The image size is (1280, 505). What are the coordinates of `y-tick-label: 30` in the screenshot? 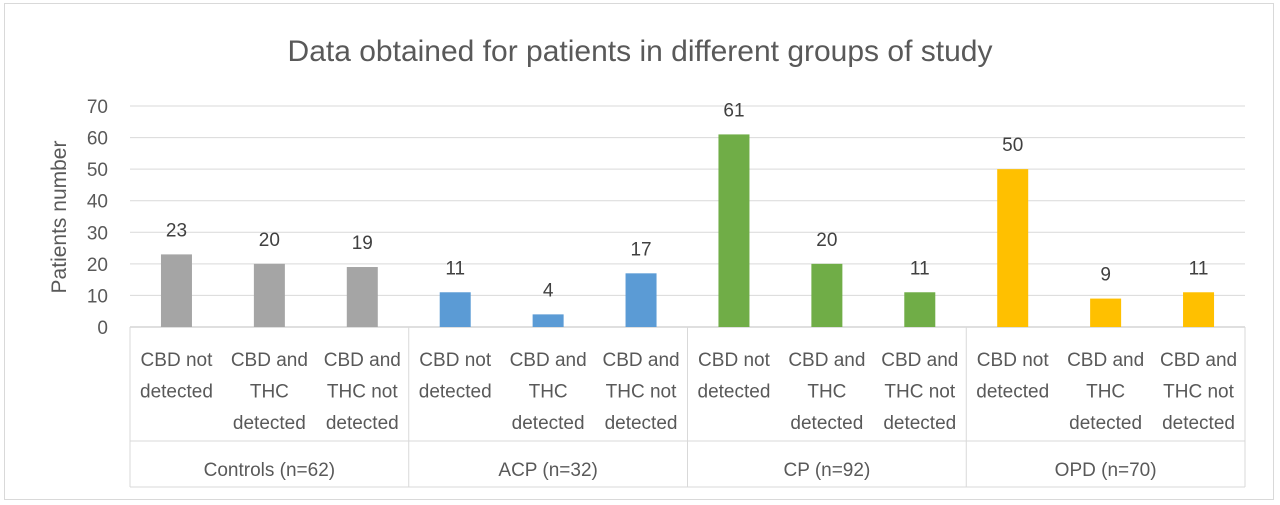 It's located at (97, 233).